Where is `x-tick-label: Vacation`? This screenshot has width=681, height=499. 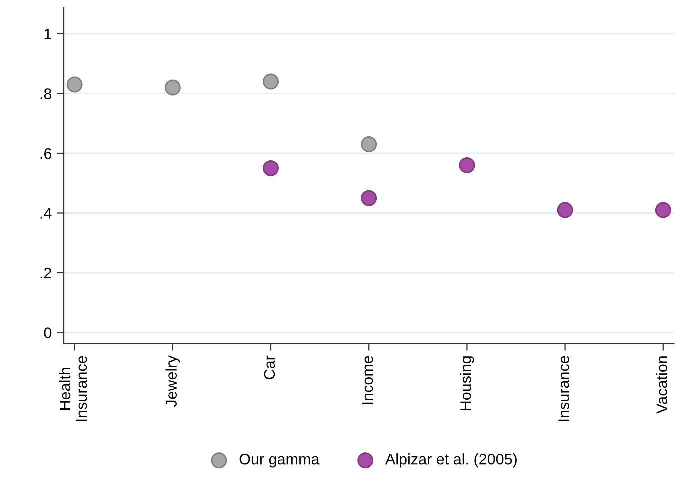 x-tick-label: Vacation is located at coordinates (662, 385).